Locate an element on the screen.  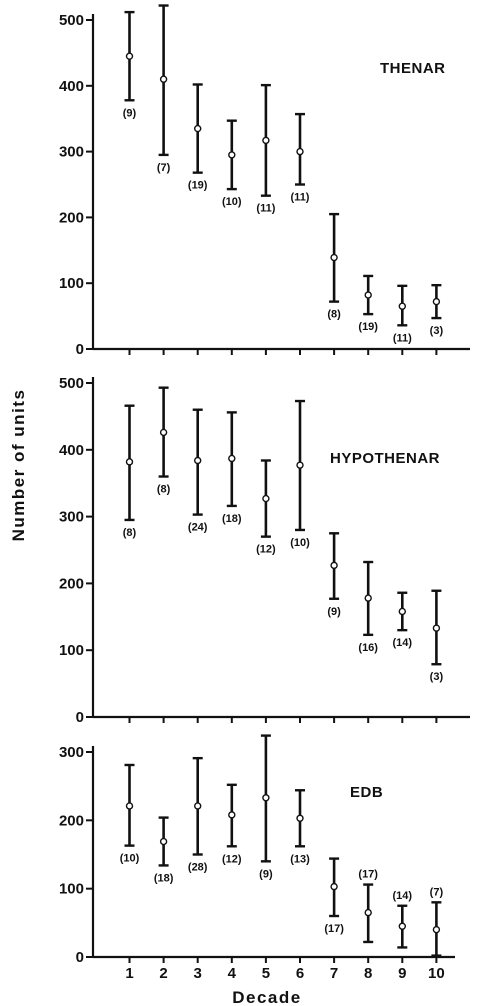
x-axis: 1 2 3 4 5 6 7 8 9 10 is located at coordinates (284, 973).